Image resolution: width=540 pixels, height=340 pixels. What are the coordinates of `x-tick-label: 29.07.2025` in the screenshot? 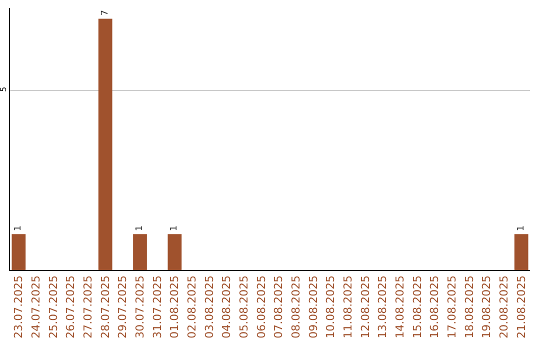 It's located at (123, 306).